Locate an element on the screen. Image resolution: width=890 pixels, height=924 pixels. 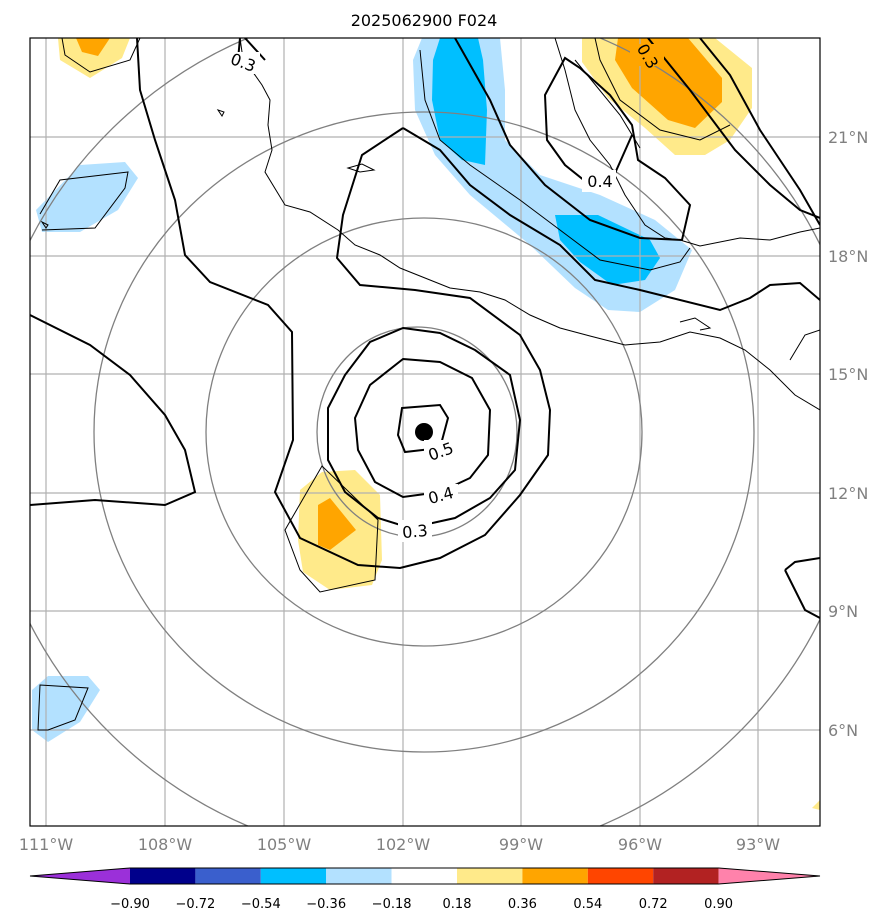
lat-tick-label: 21°N is located at coordinates (848, 137).